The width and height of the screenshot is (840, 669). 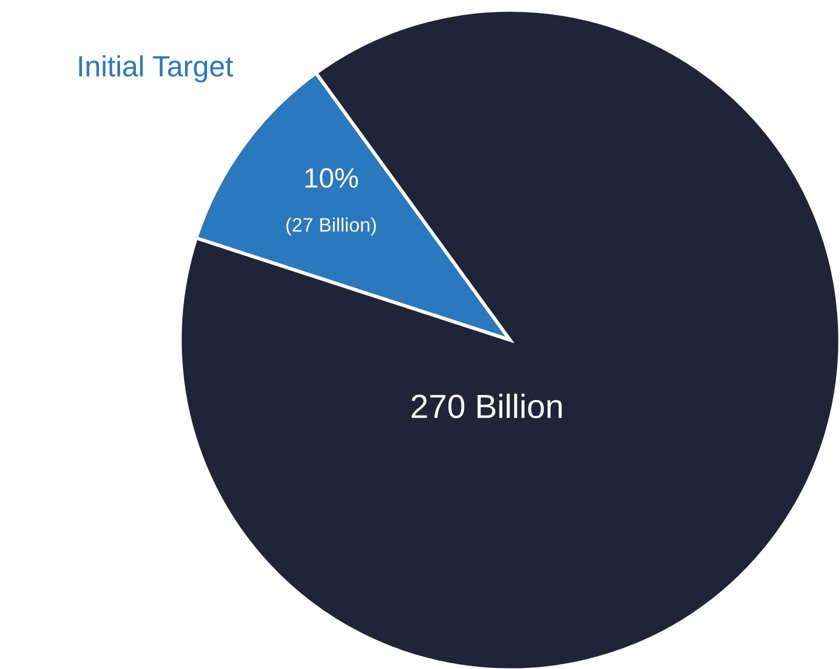 What do you see at coordinates (331, 202) in the screenshot?
I see `data-label: 10% (27 Billion)` at bounding box center [331, 202].